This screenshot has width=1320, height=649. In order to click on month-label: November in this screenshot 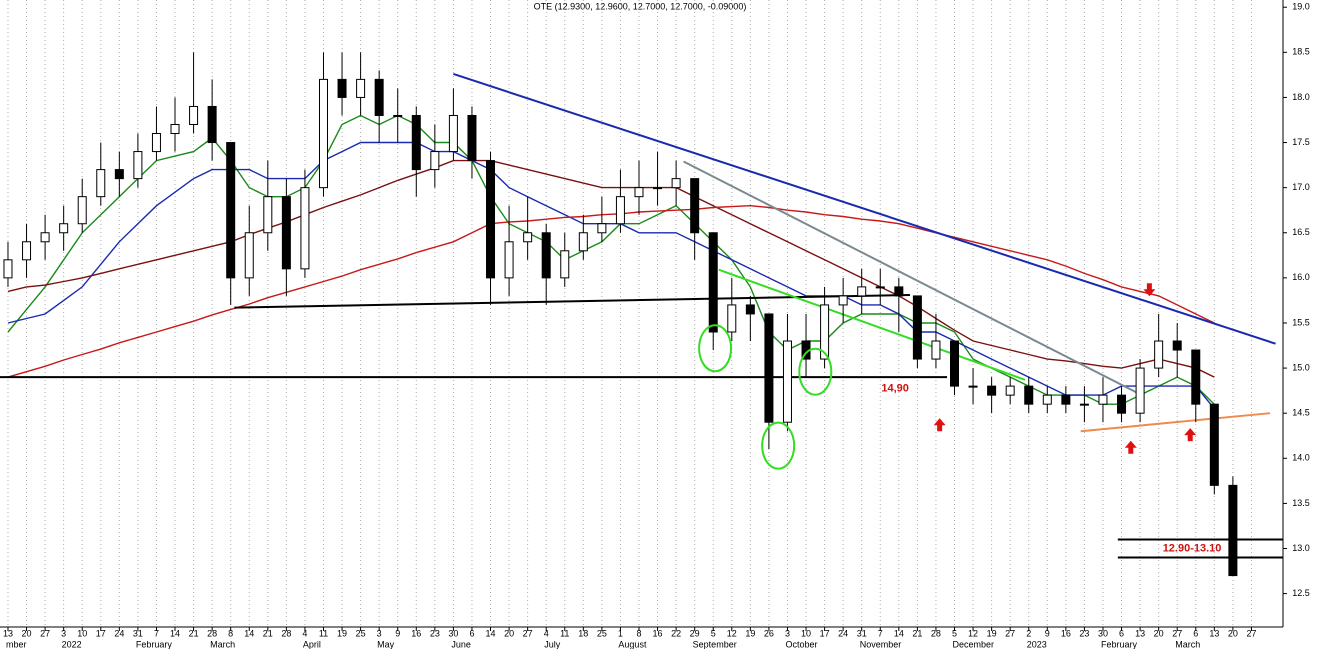, I will do `click(881, 644)`.